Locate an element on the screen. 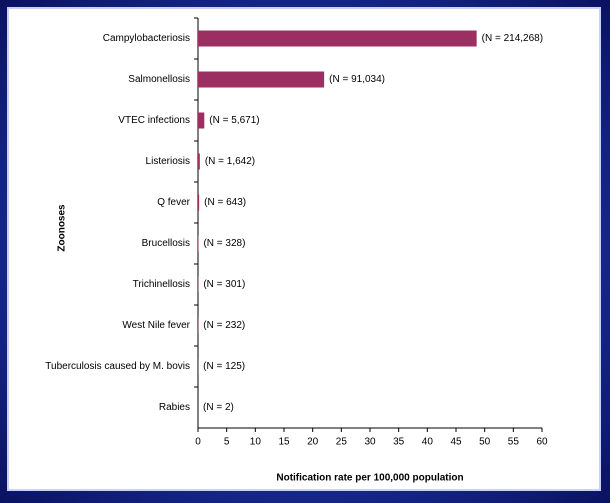  annotation: (N = 125) is located at coordinates (224, 366).